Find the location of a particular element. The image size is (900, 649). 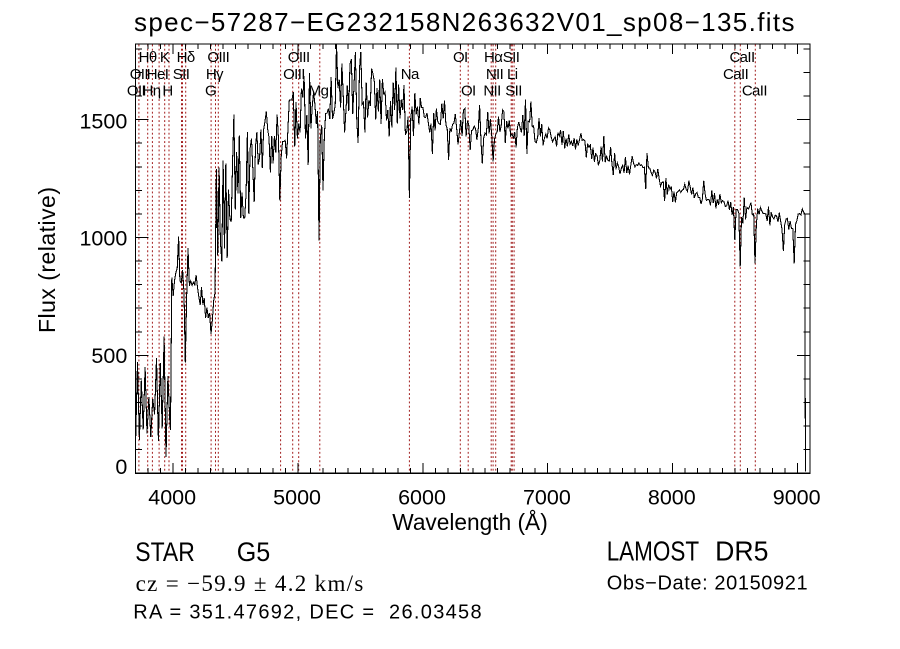

svg-text: 500 is located at coordinates (109, 356).